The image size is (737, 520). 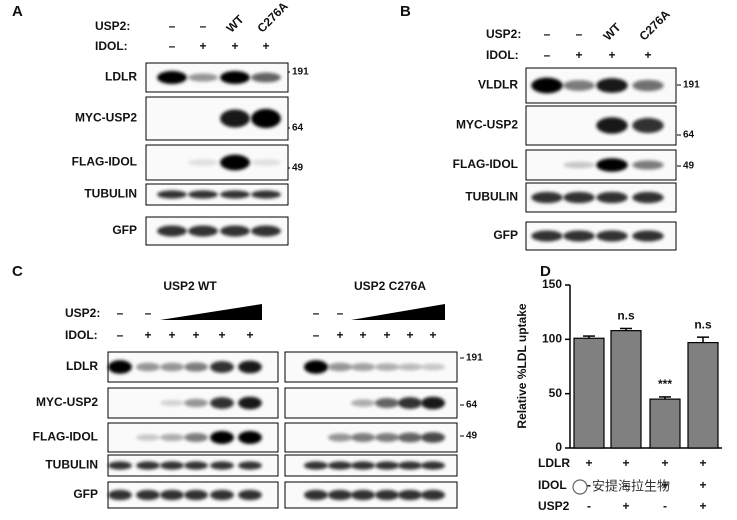 I want to click on panel-label: B, so click(x=405, y=11).